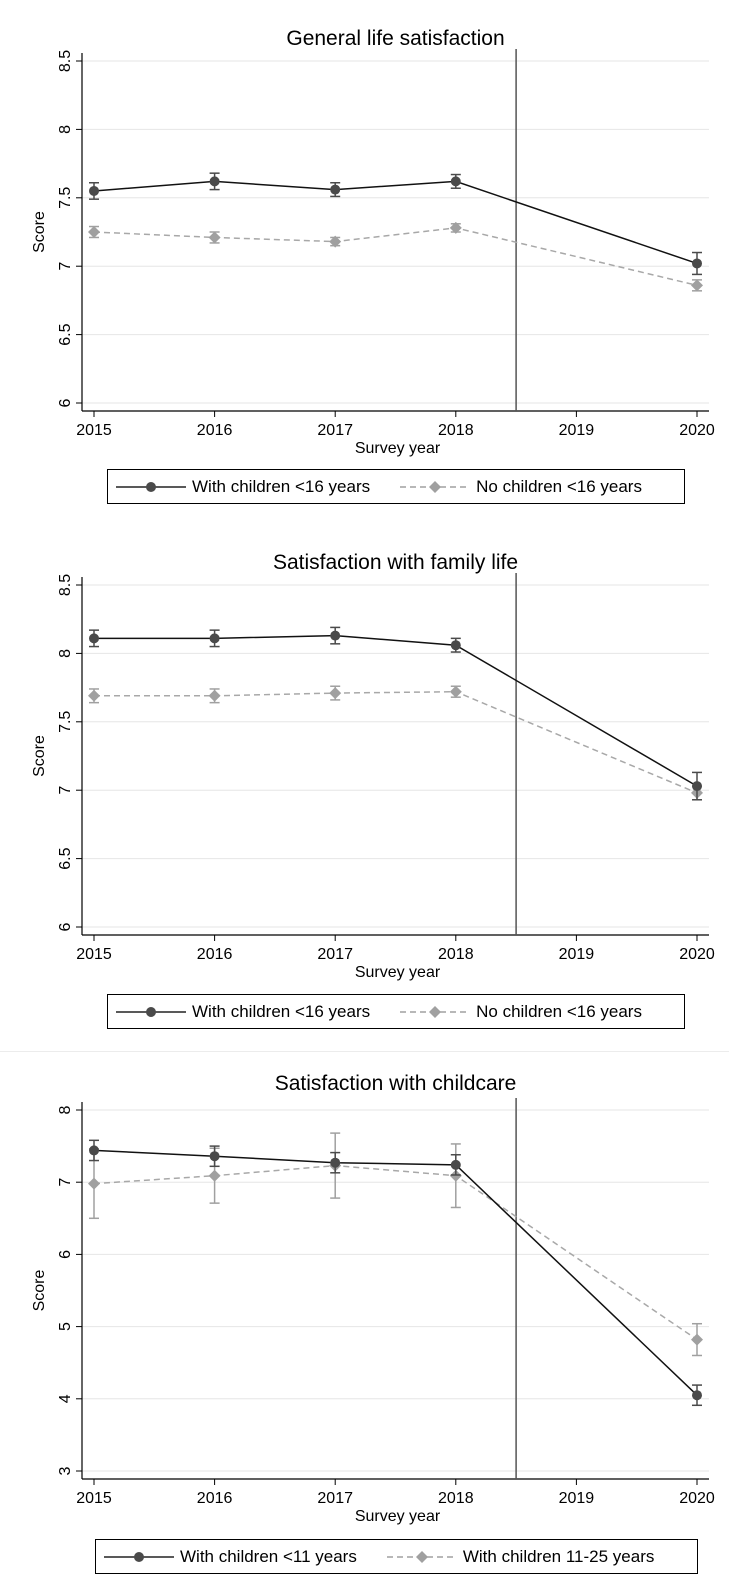 Image resolution: width=729 pixels, height=1590 pixels. What do you see at coordinates (65, 1470) in the screenshot?
I see `y-tick-label: 3` at bounding box center [65, 1470].